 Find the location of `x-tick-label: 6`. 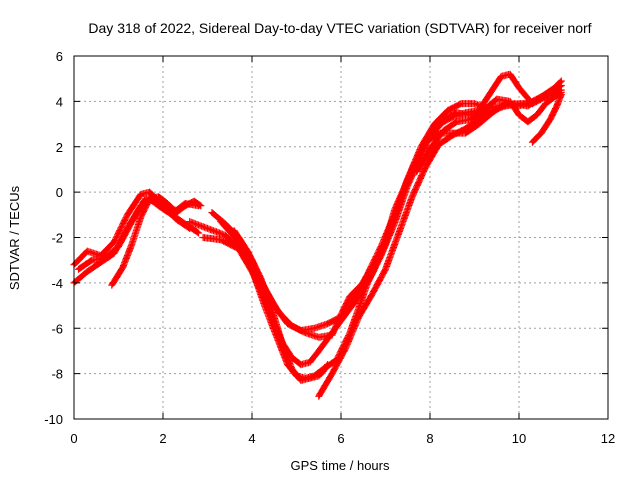

x-tick-label: 6 is located at coordinates (340, 438).